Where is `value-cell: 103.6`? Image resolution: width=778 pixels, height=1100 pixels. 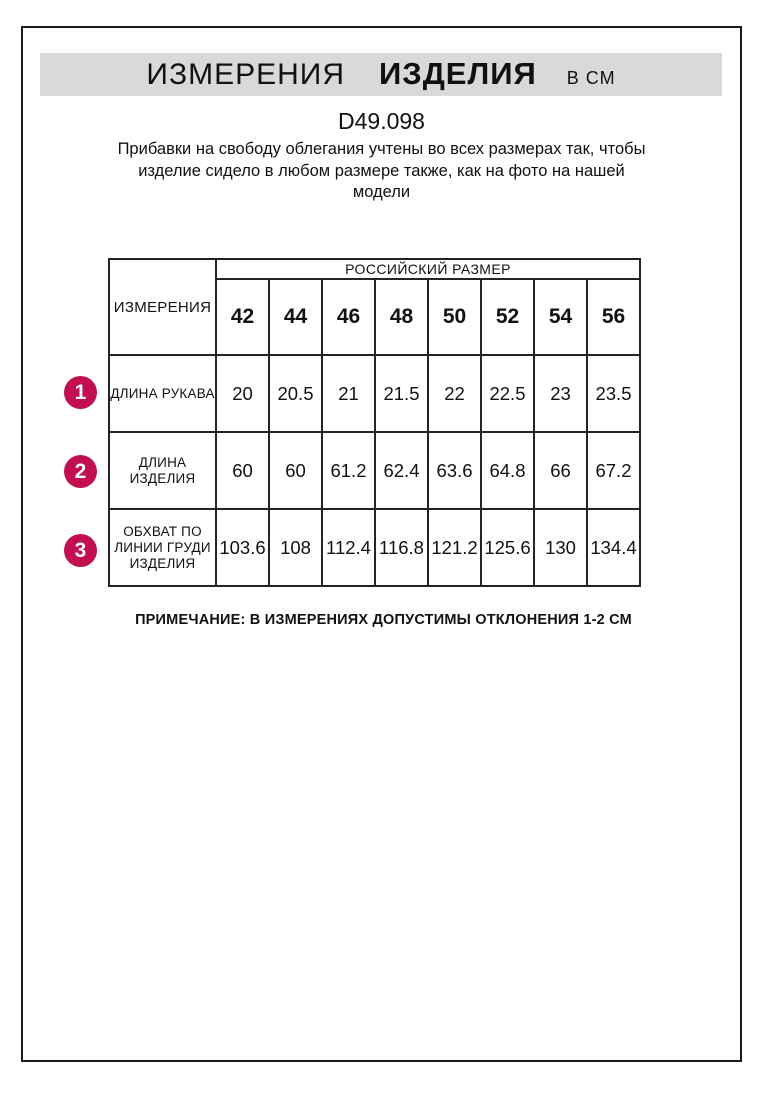
value-cell: 103.6 is located at coordinates (242, 547).